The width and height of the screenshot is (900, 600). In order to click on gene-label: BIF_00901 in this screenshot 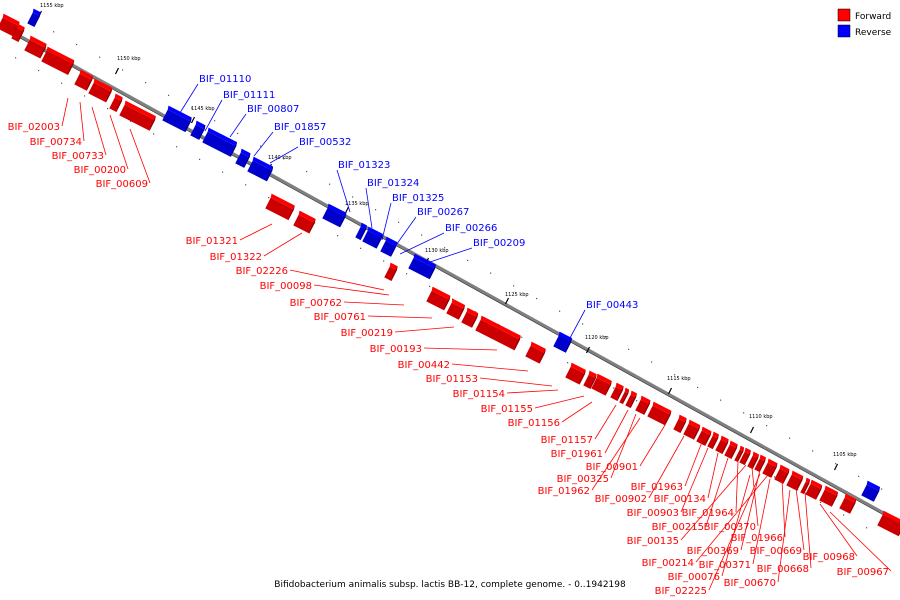, I will do `click(612, 467)`.